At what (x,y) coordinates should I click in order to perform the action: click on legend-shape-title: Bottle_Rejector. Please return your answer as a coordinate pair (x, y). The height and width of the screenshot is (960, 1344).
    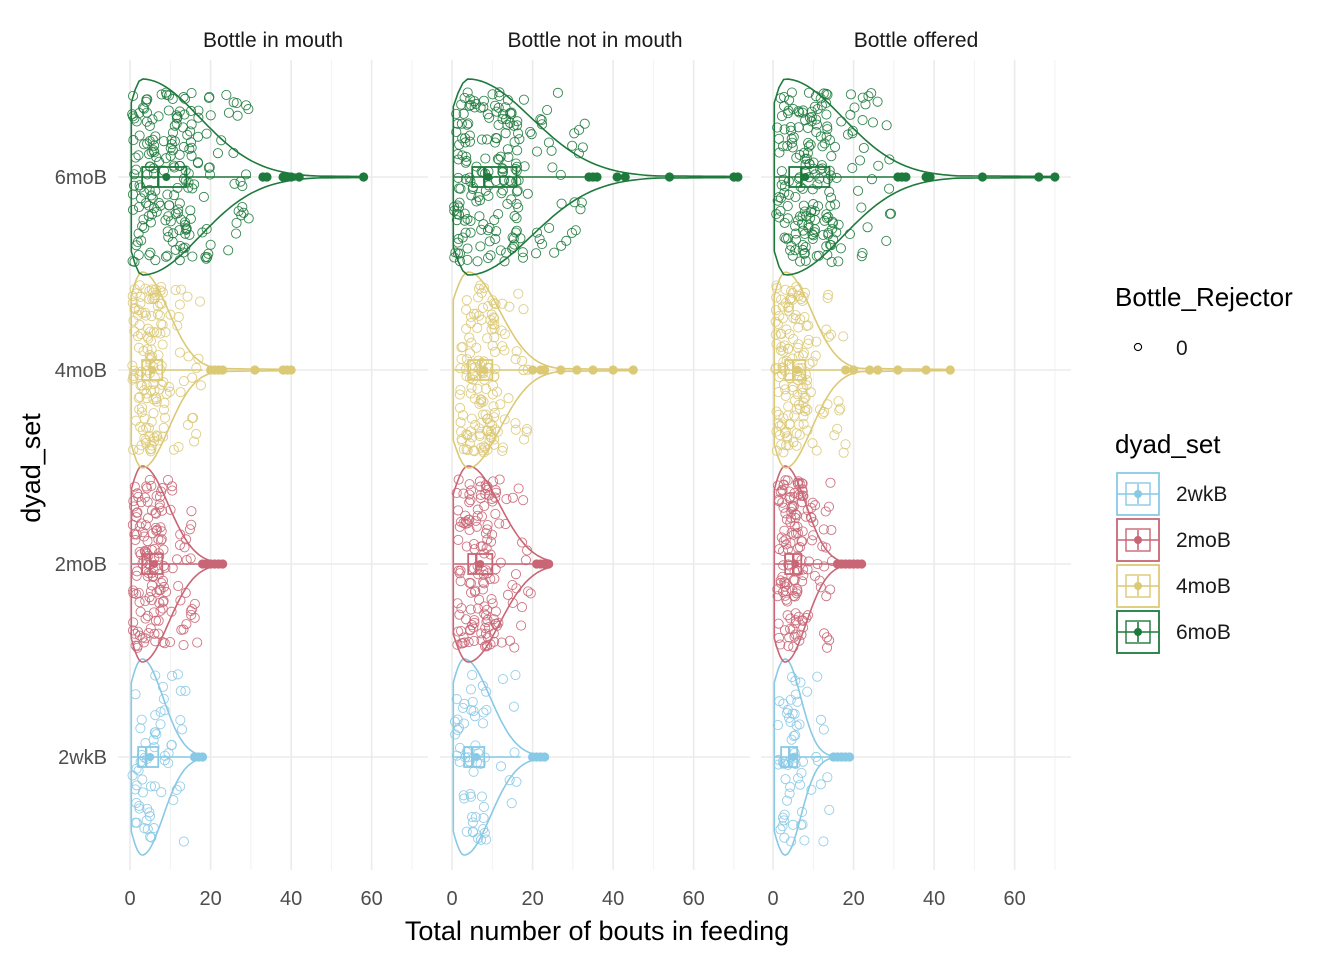
    Looking at the image, I should click on (1204, 297).